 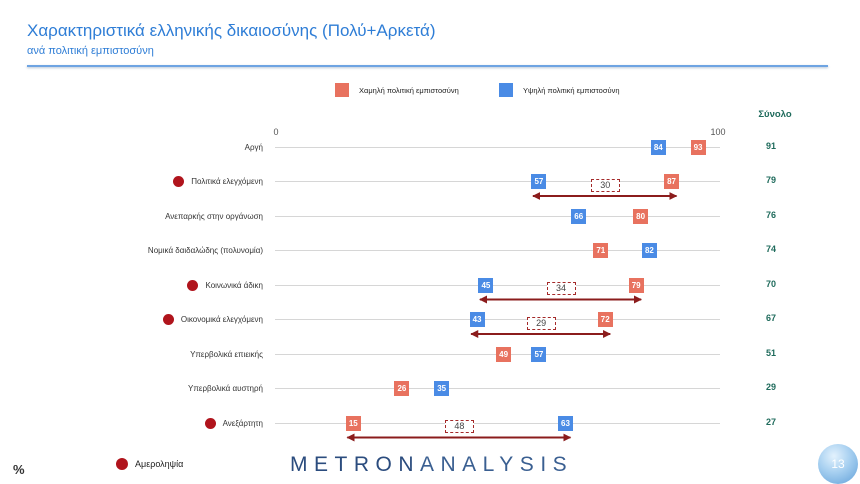 What do you see at coordinates (486, 285) in the screenshot?
I see `high-trust-value-box: 45` at bounding box center [486, 285].